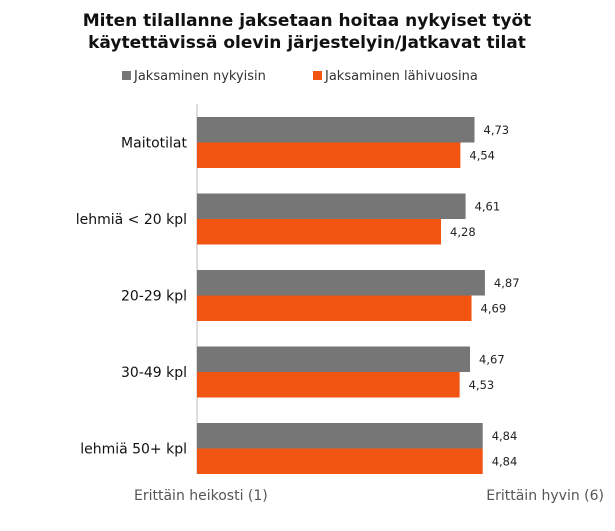 The width and height of the screenshot is (615, 531). What do you see at coordinates (401, 76) in the screenshot?
I see `legend-label-lahivuosina: Jaksaminen lähivuosina` at bounding box center [401, 76].